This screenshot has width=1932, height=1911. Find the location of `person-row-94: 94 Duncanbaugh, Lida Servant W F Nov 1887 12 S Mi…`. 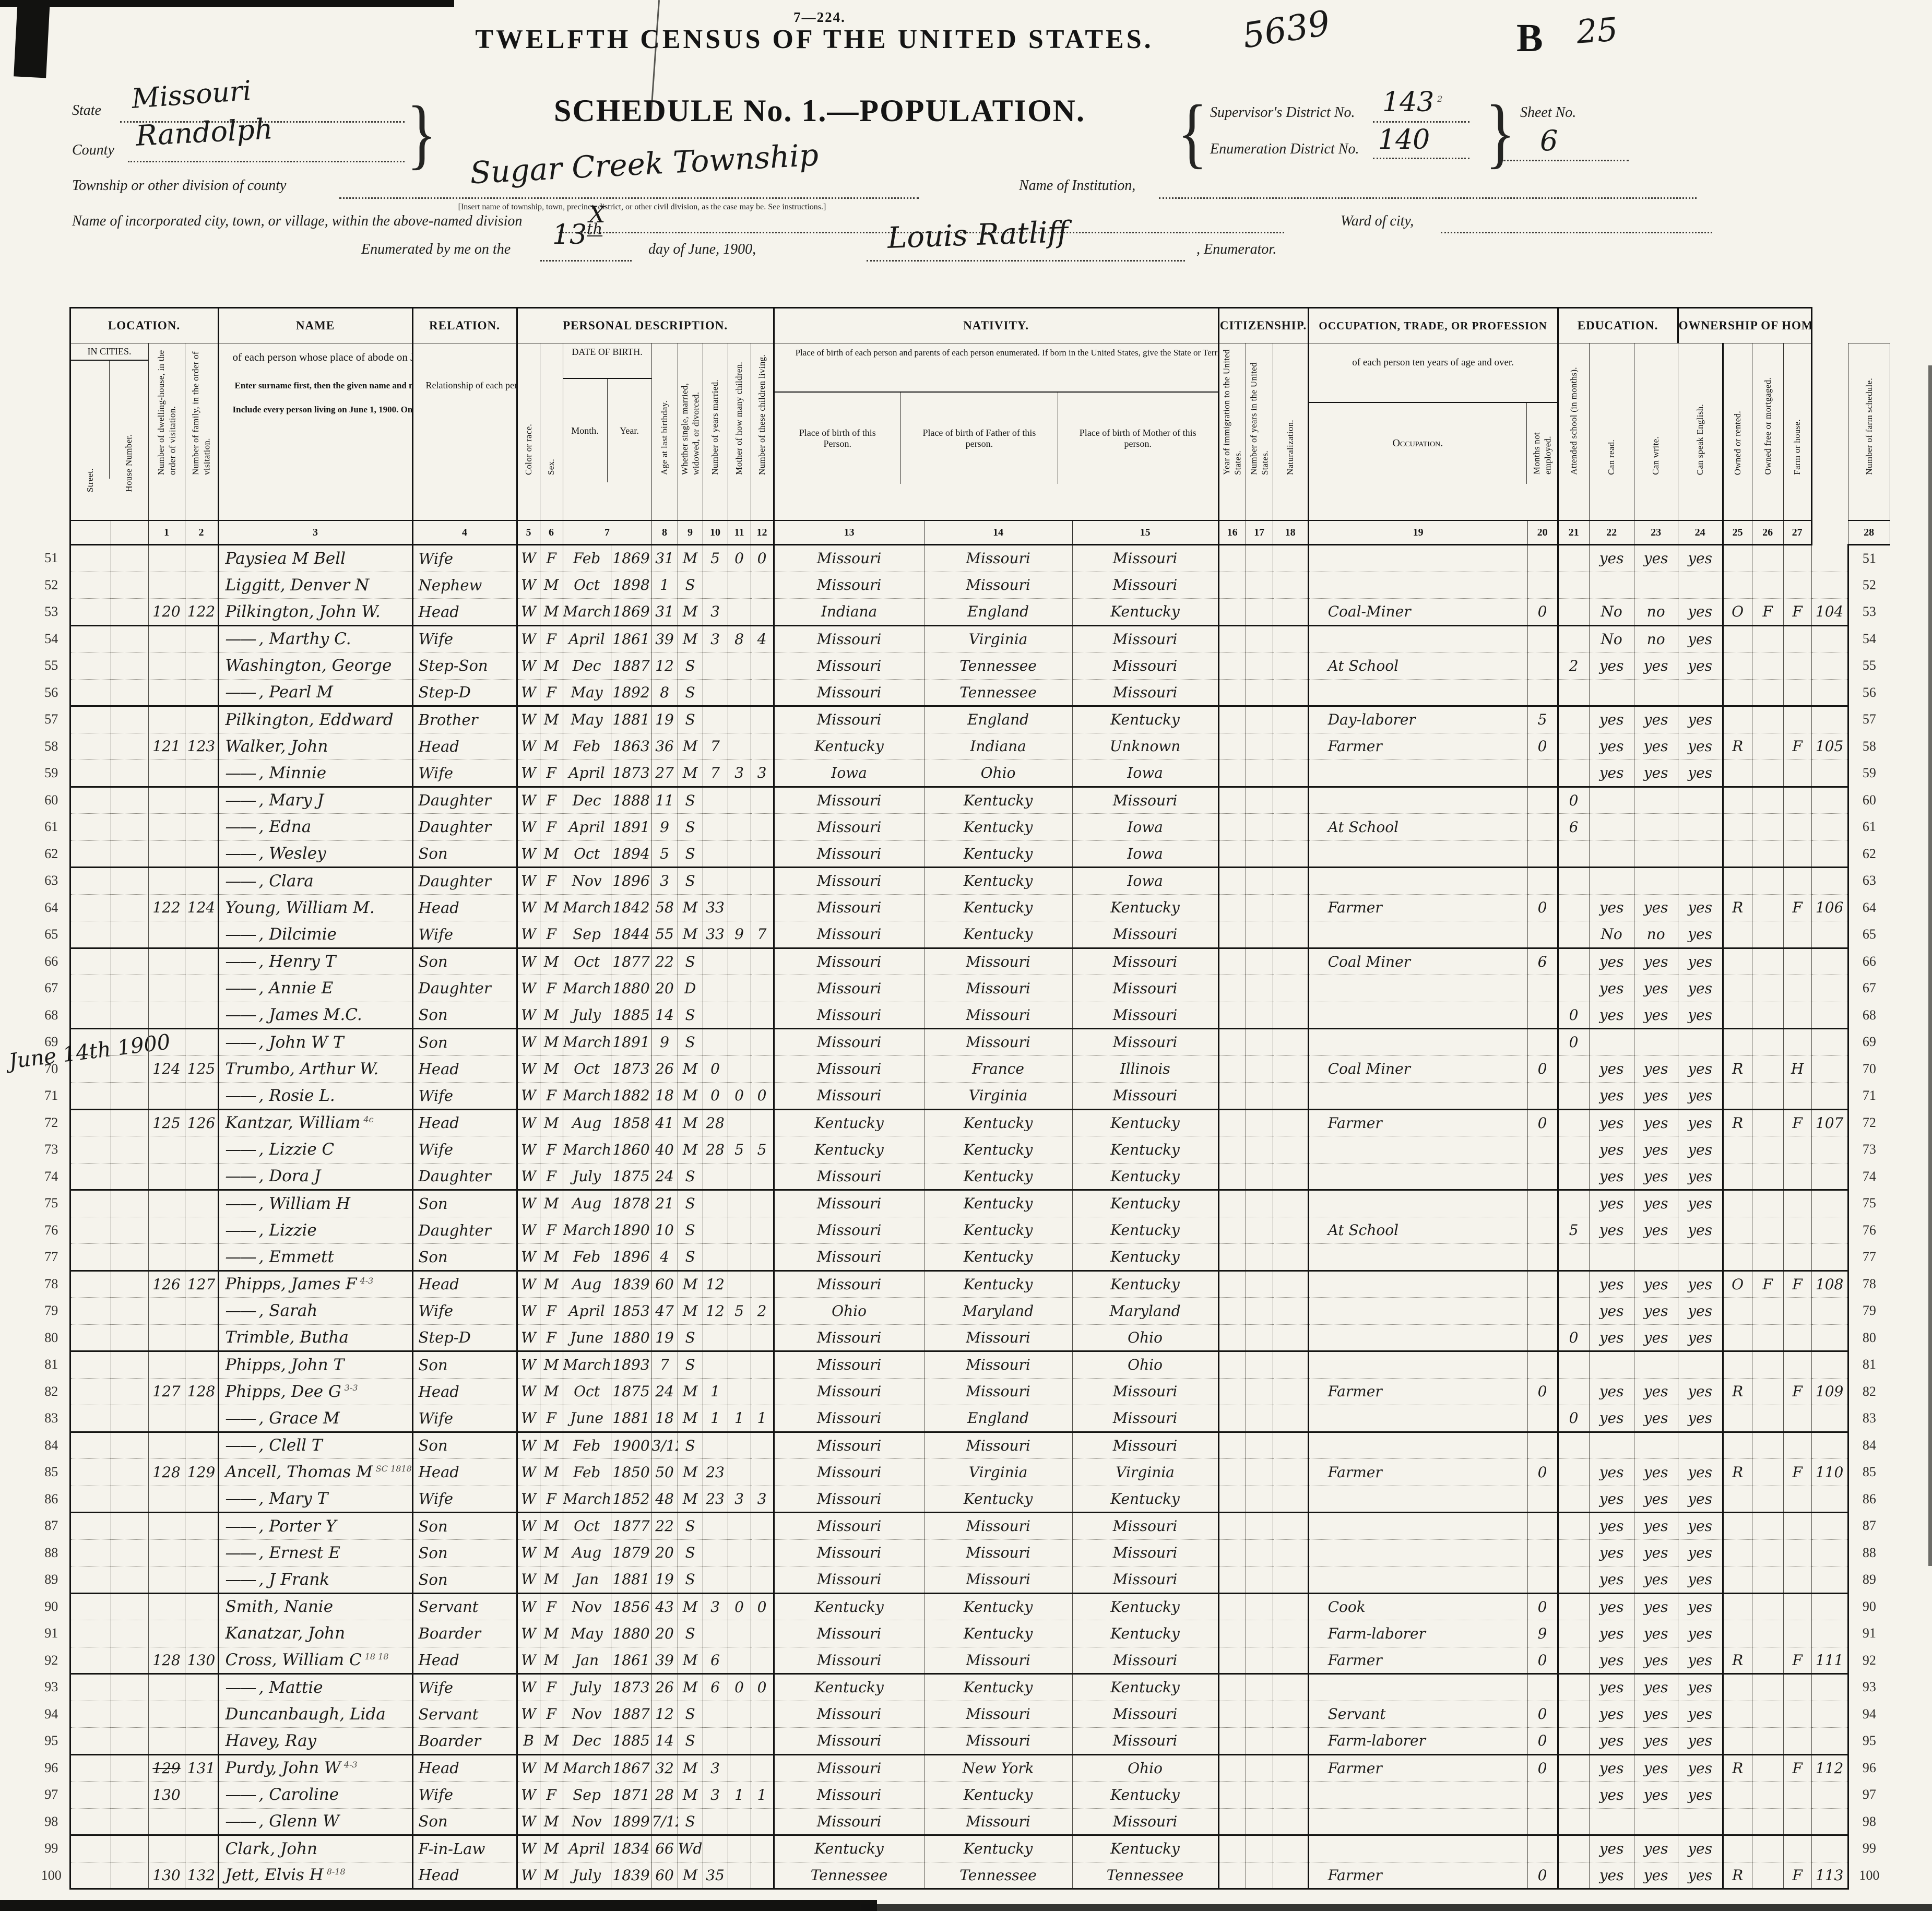

person-row-94: 94 Duncanbaugh, Lida Servant W F Nov 1887 12 S Mi… is located at coordinates (961, 1715).